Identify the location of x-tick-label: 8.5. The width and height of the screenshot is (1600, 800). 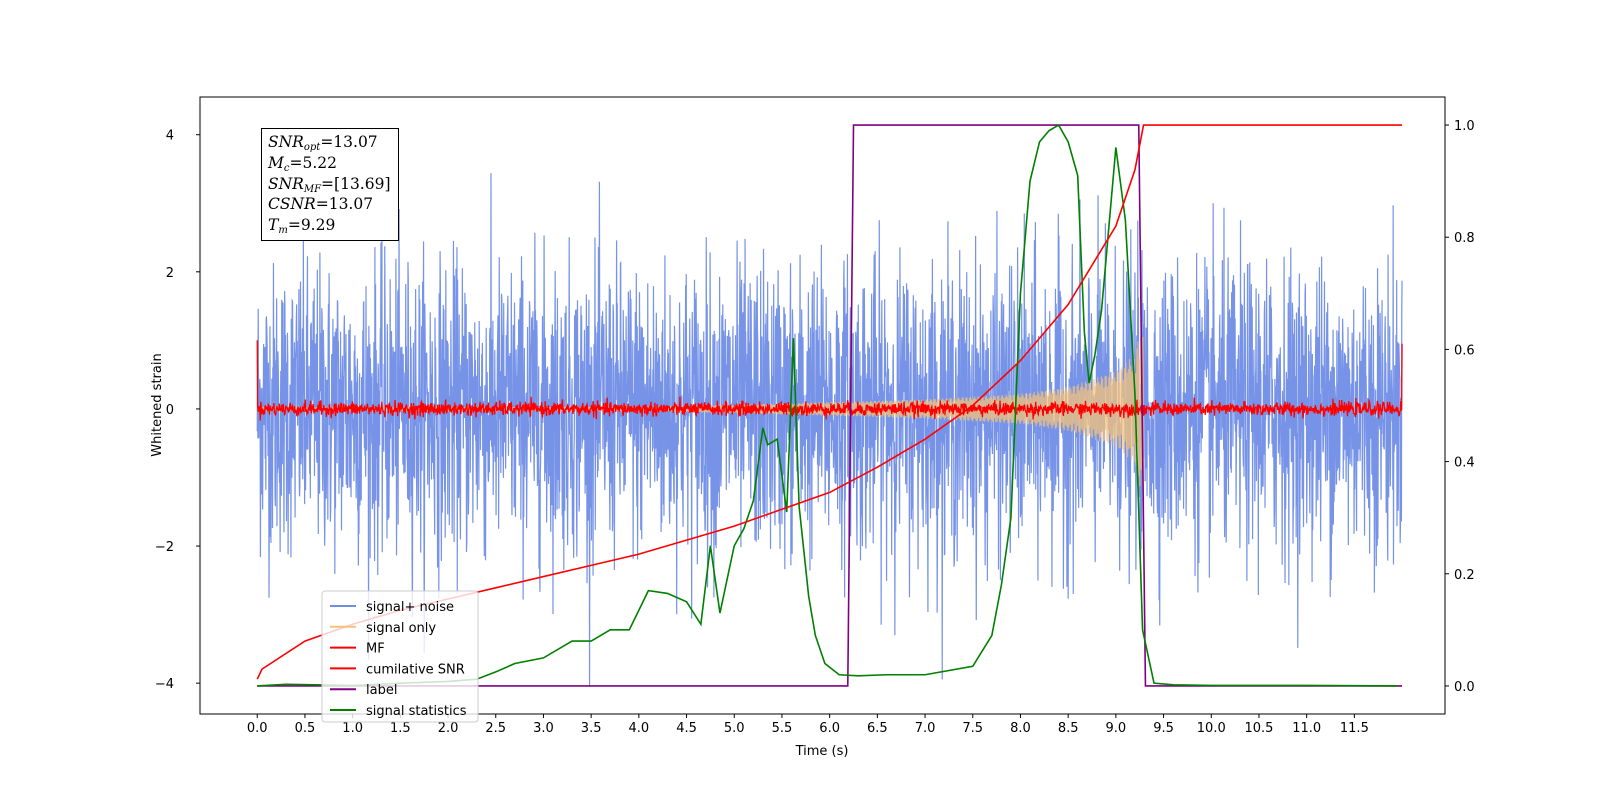
(1068, 728).